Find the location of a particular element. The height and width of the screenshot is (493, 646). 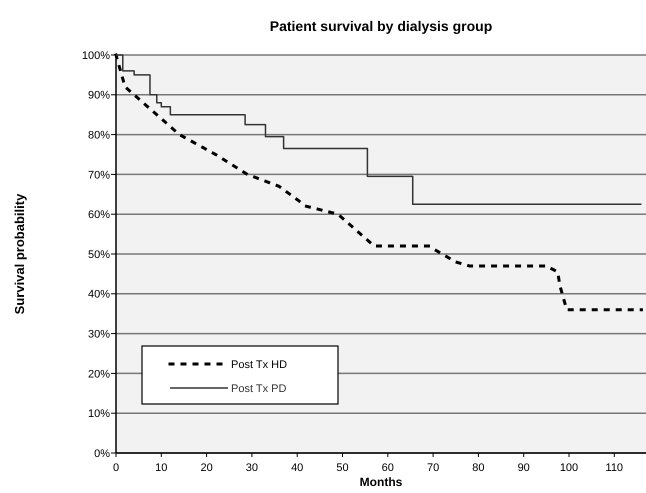

y-tick-label: 70% is located at coordinates (99, 175).